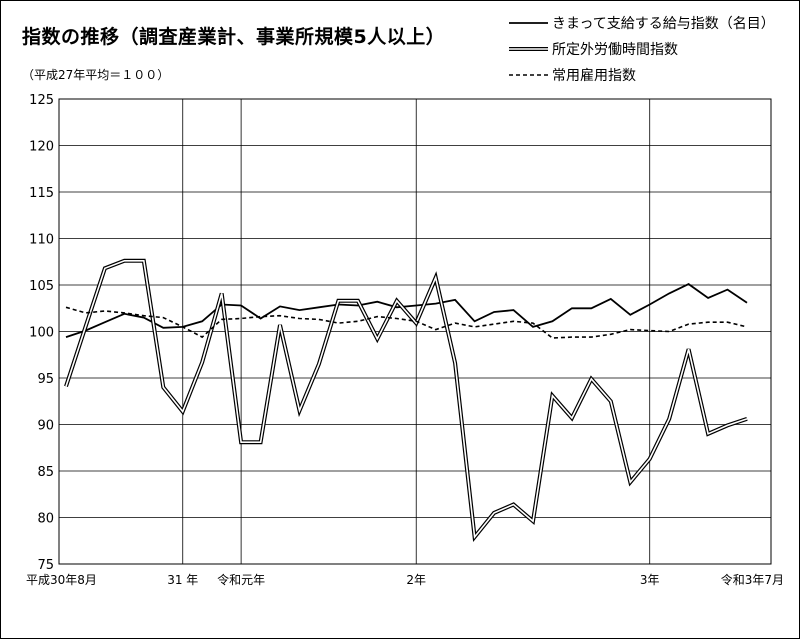 Image resolution: width=800 pixels, height=639 pixels. Describe the element at coordinates (45, 426) in the screenshot. I see `y-tick-label: 90` at that location.